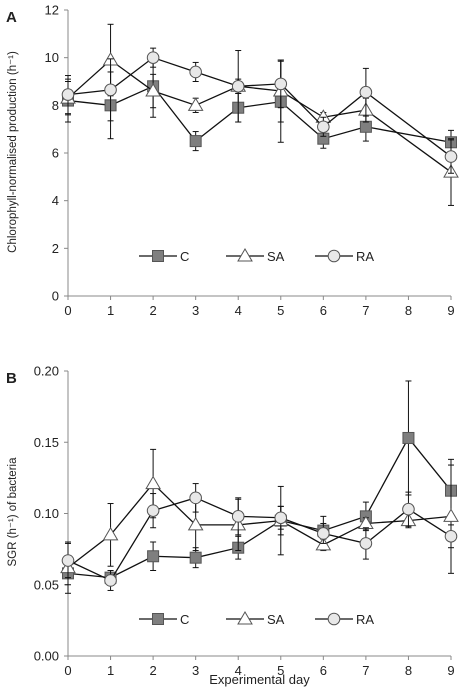  Describe the element at coordinates (46, 584) in the screenshot. I see `y-tick-label: 0.05` at that location.